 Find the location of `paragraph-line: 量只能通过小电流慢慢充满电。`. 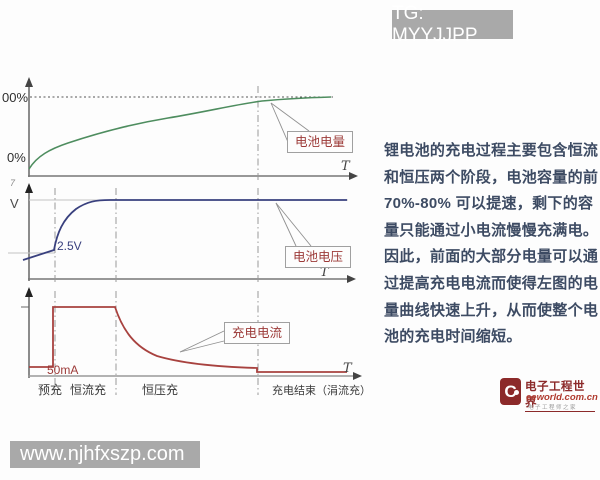

paragraph-line: 量只能通过小电流慢慢充满电。 is located at coordinates (491, 230).